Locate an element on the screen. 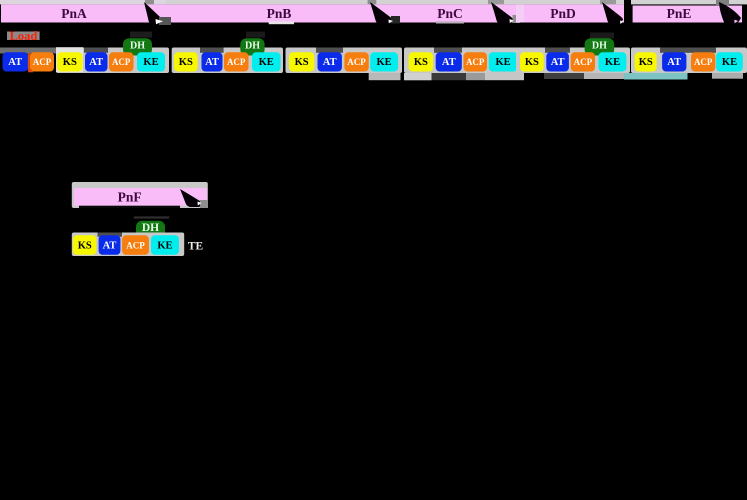  svg-text: PnC is located at coordinates (450, 13).